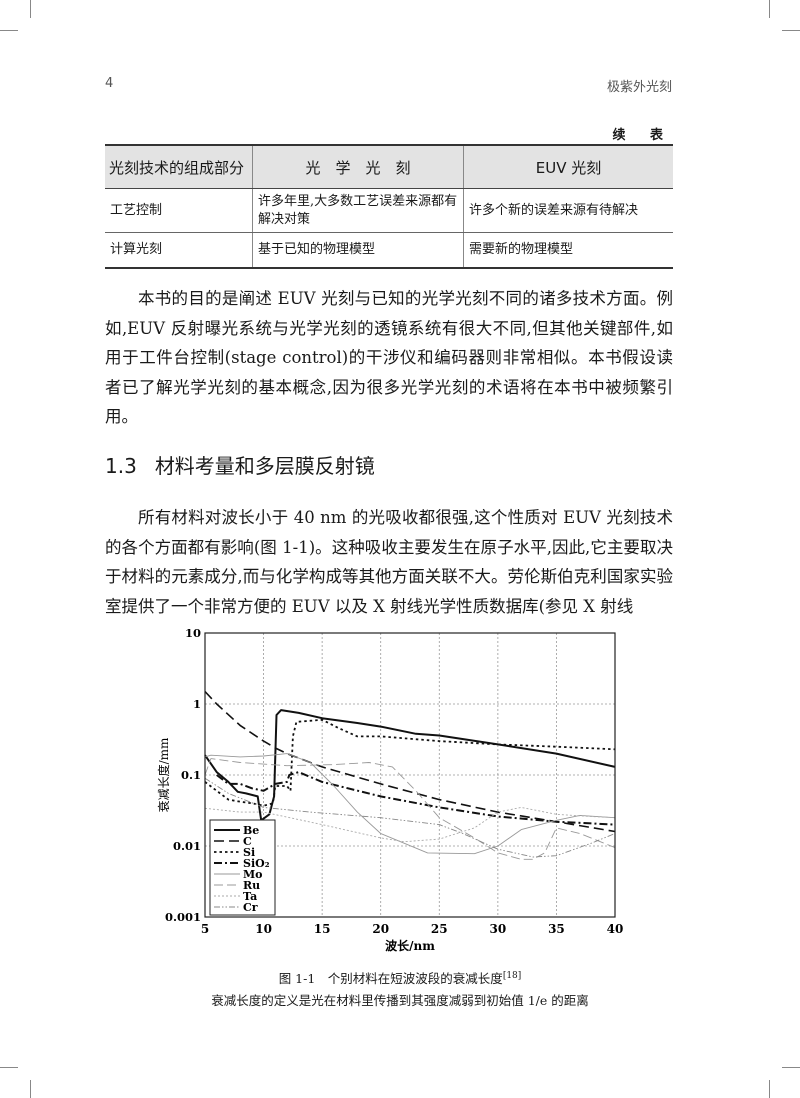 This screenshot has height=1098, width=800. I want to click on section-number: 1.3, so click(121, 466).